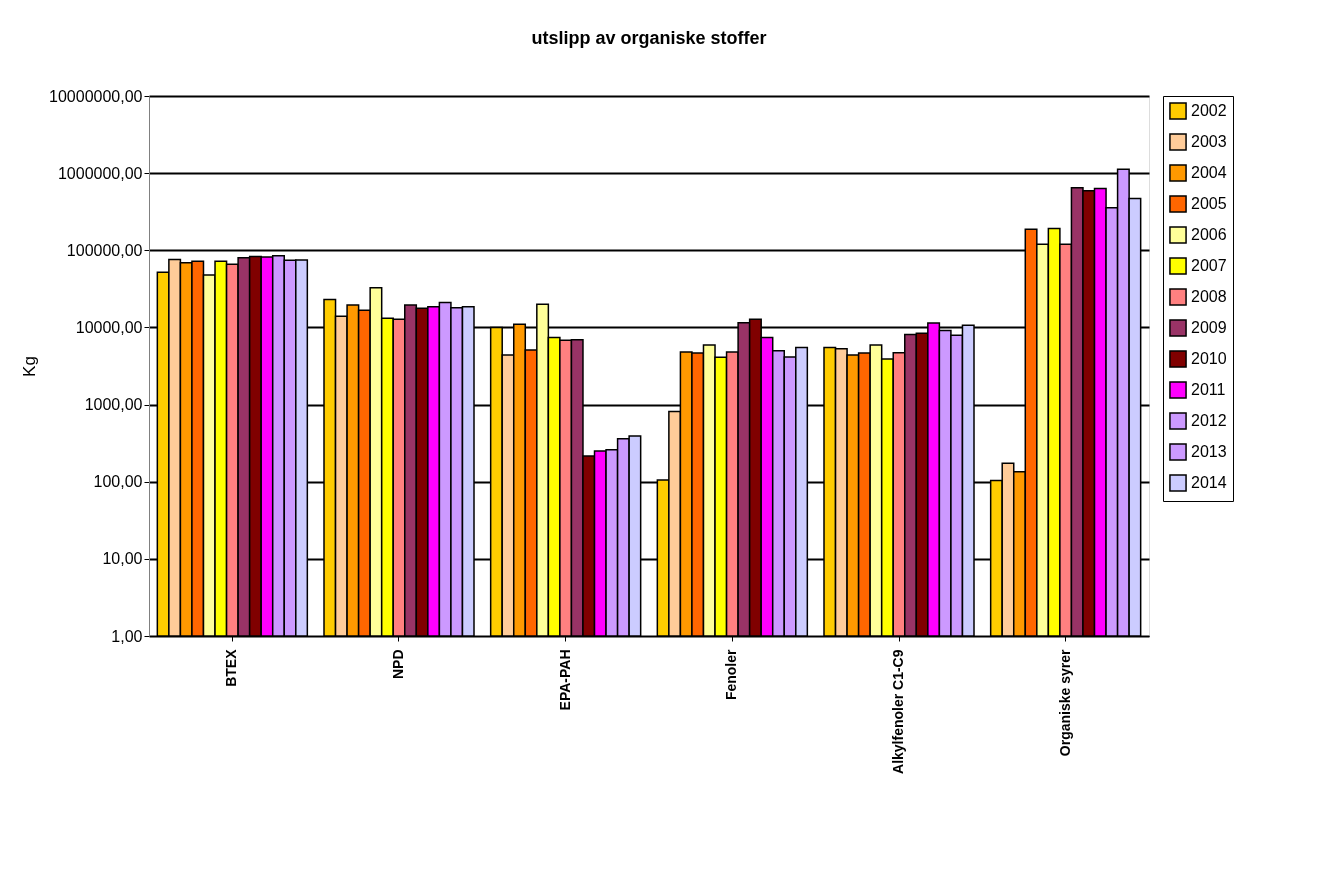 The width and height of the screenshot is (1333, 878). Describe the element at coordinates (122, 559) in the screenshot. I see `y-tick-label: 10,00` at that location.